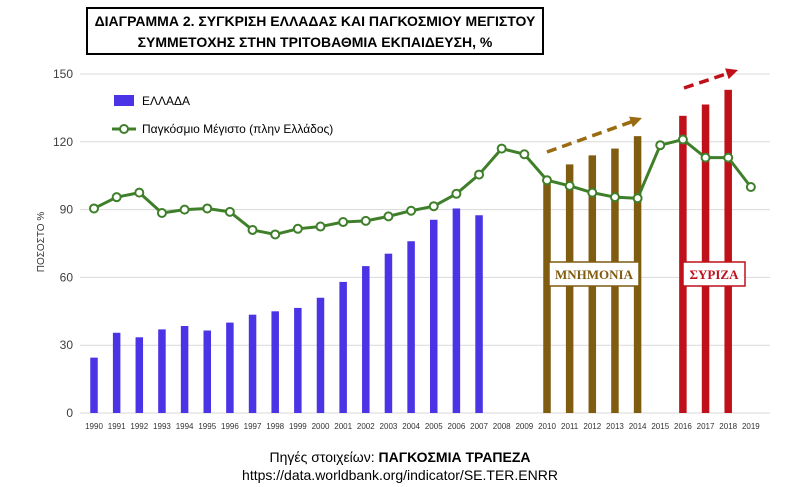 The height and width of the screenshot is (487, 800). I want to click on x-tick-label: 1994, so click(185, 426).